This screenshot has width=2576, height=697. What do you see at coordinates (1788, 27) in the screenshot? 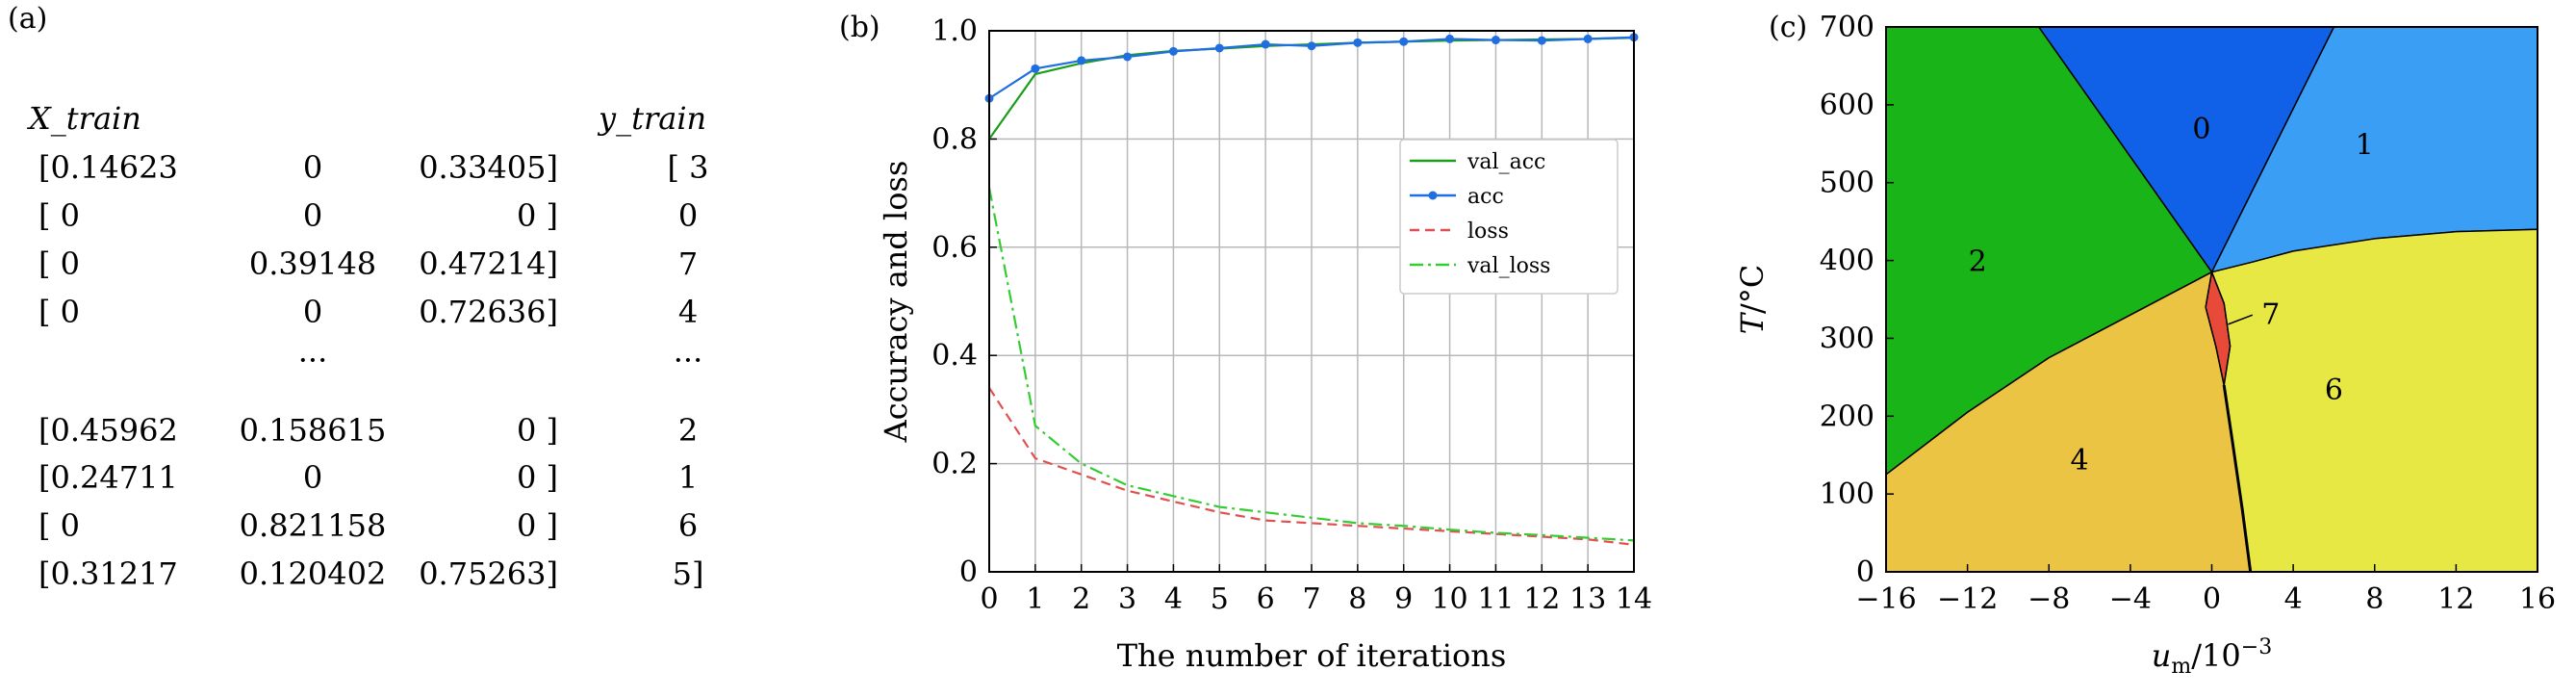
I see `panel-c-label: (c)` at bounding box center [1788, 27].